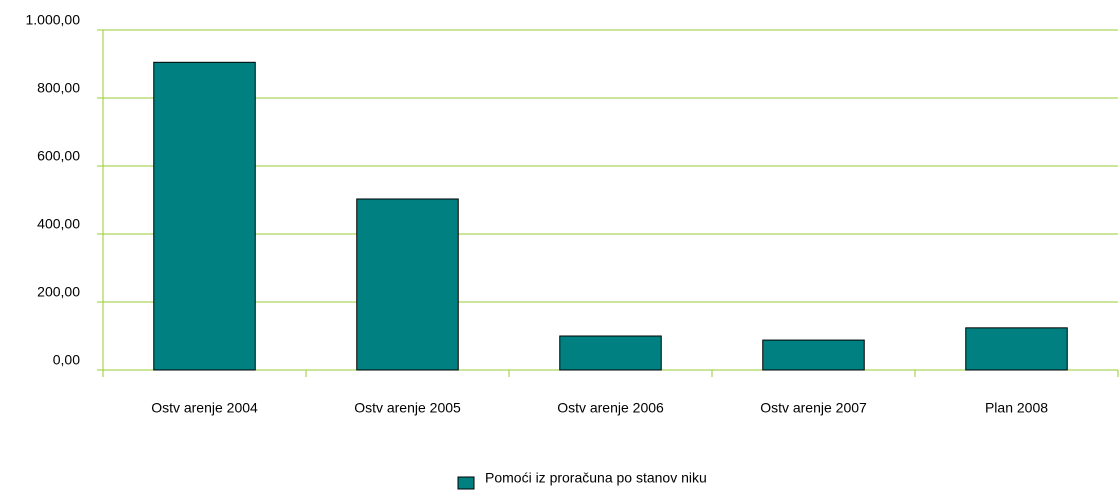  I want to click on y-tick-label: 800,00, so click(58, 88).